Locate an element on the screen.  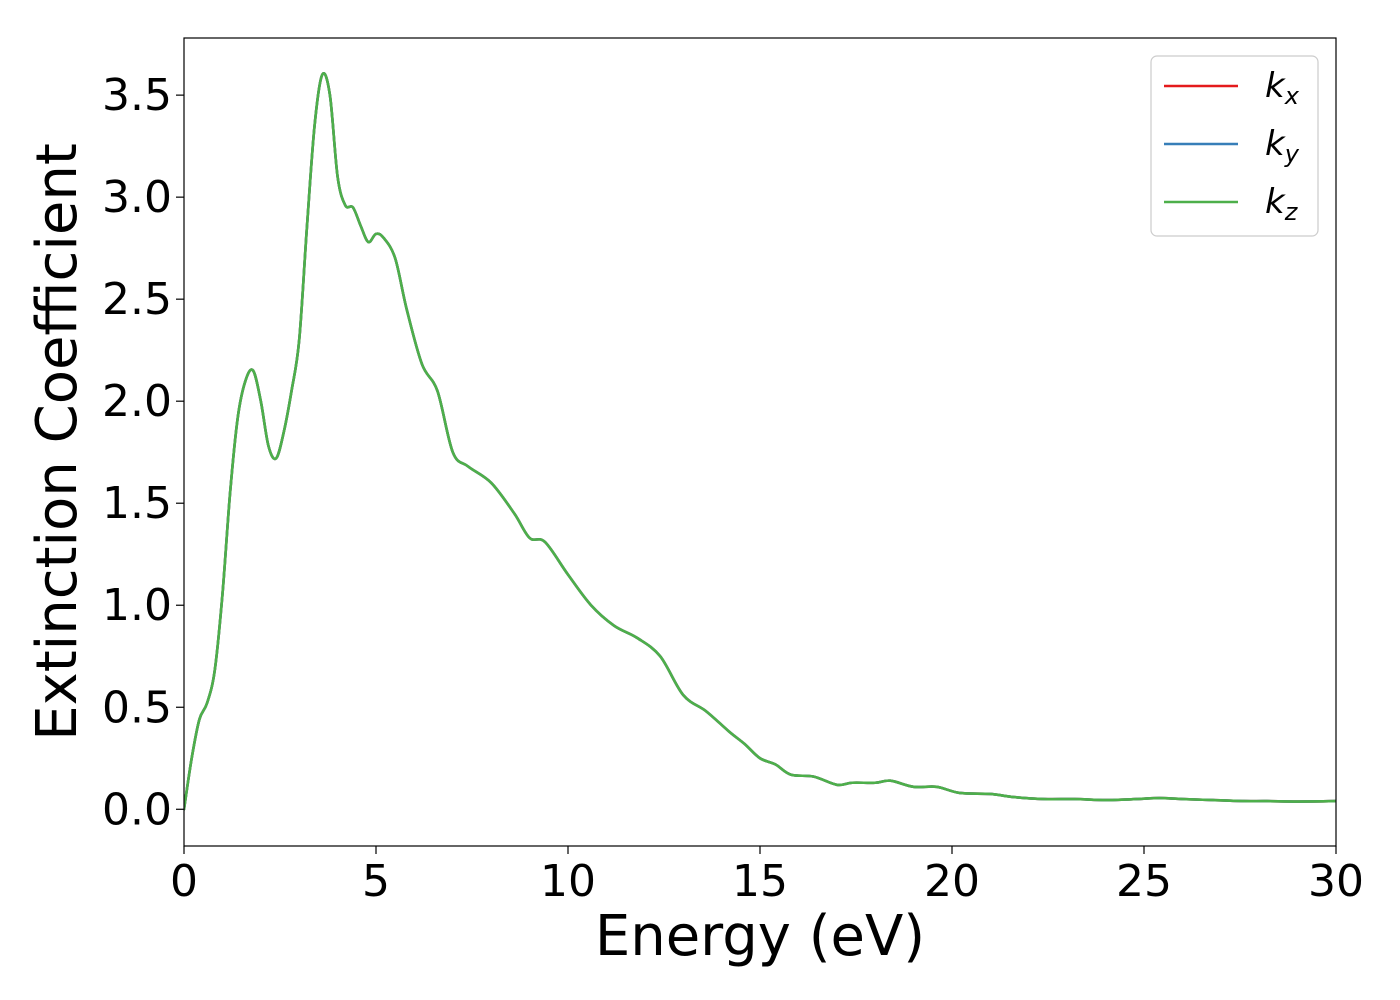
legend-label: kx is located at coordinates (1282, 88).